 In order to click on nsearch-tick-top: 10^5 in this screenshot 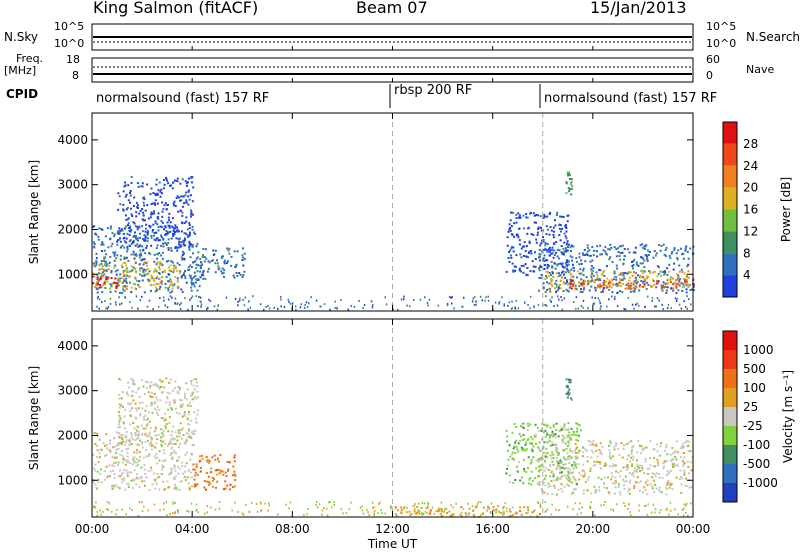, I will do `click(721, 26)`.